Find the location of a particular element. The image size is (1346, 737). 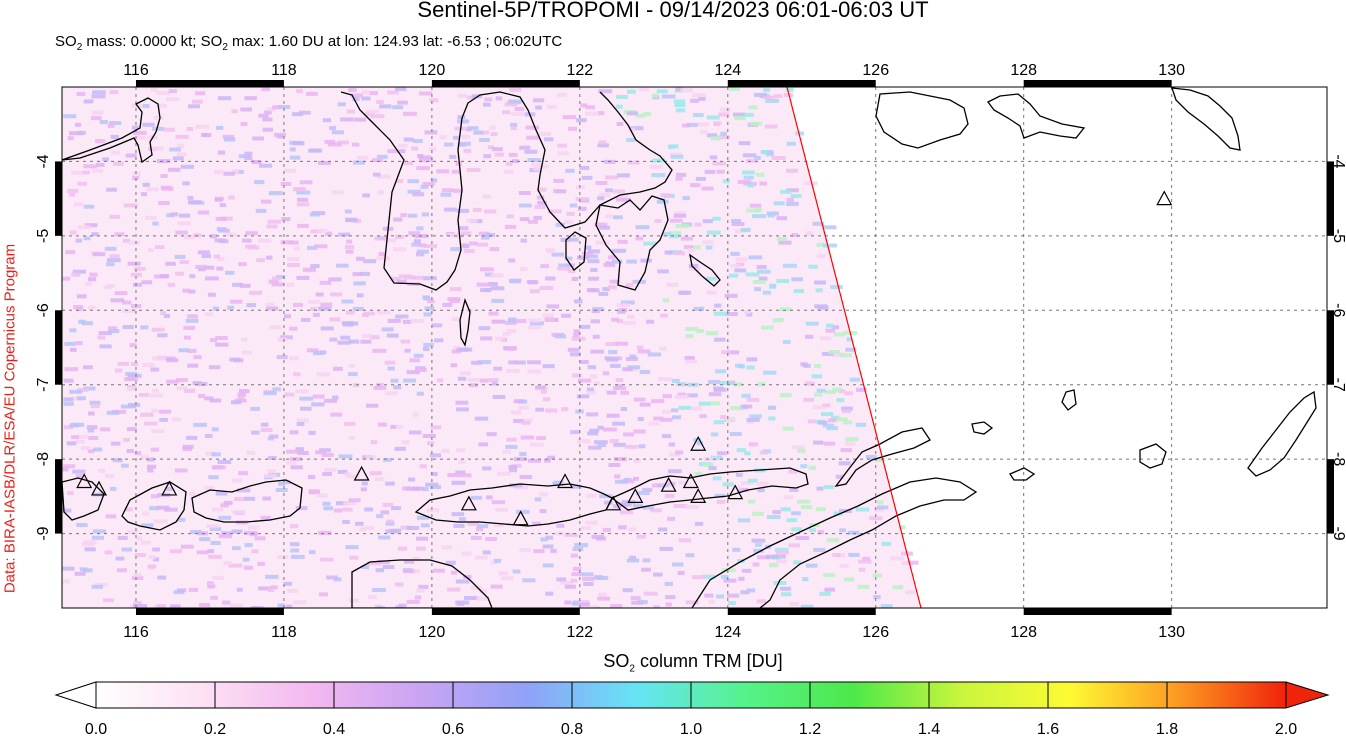

coast-sumbawa-east is located at coordinates (247, 501).